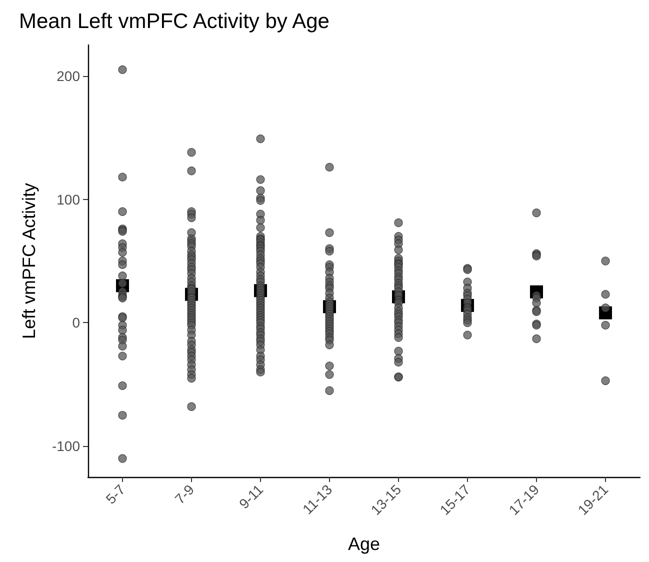  I want to click on chart-title: Mean Left vmPFC Activity by Age, so click(174, 21).